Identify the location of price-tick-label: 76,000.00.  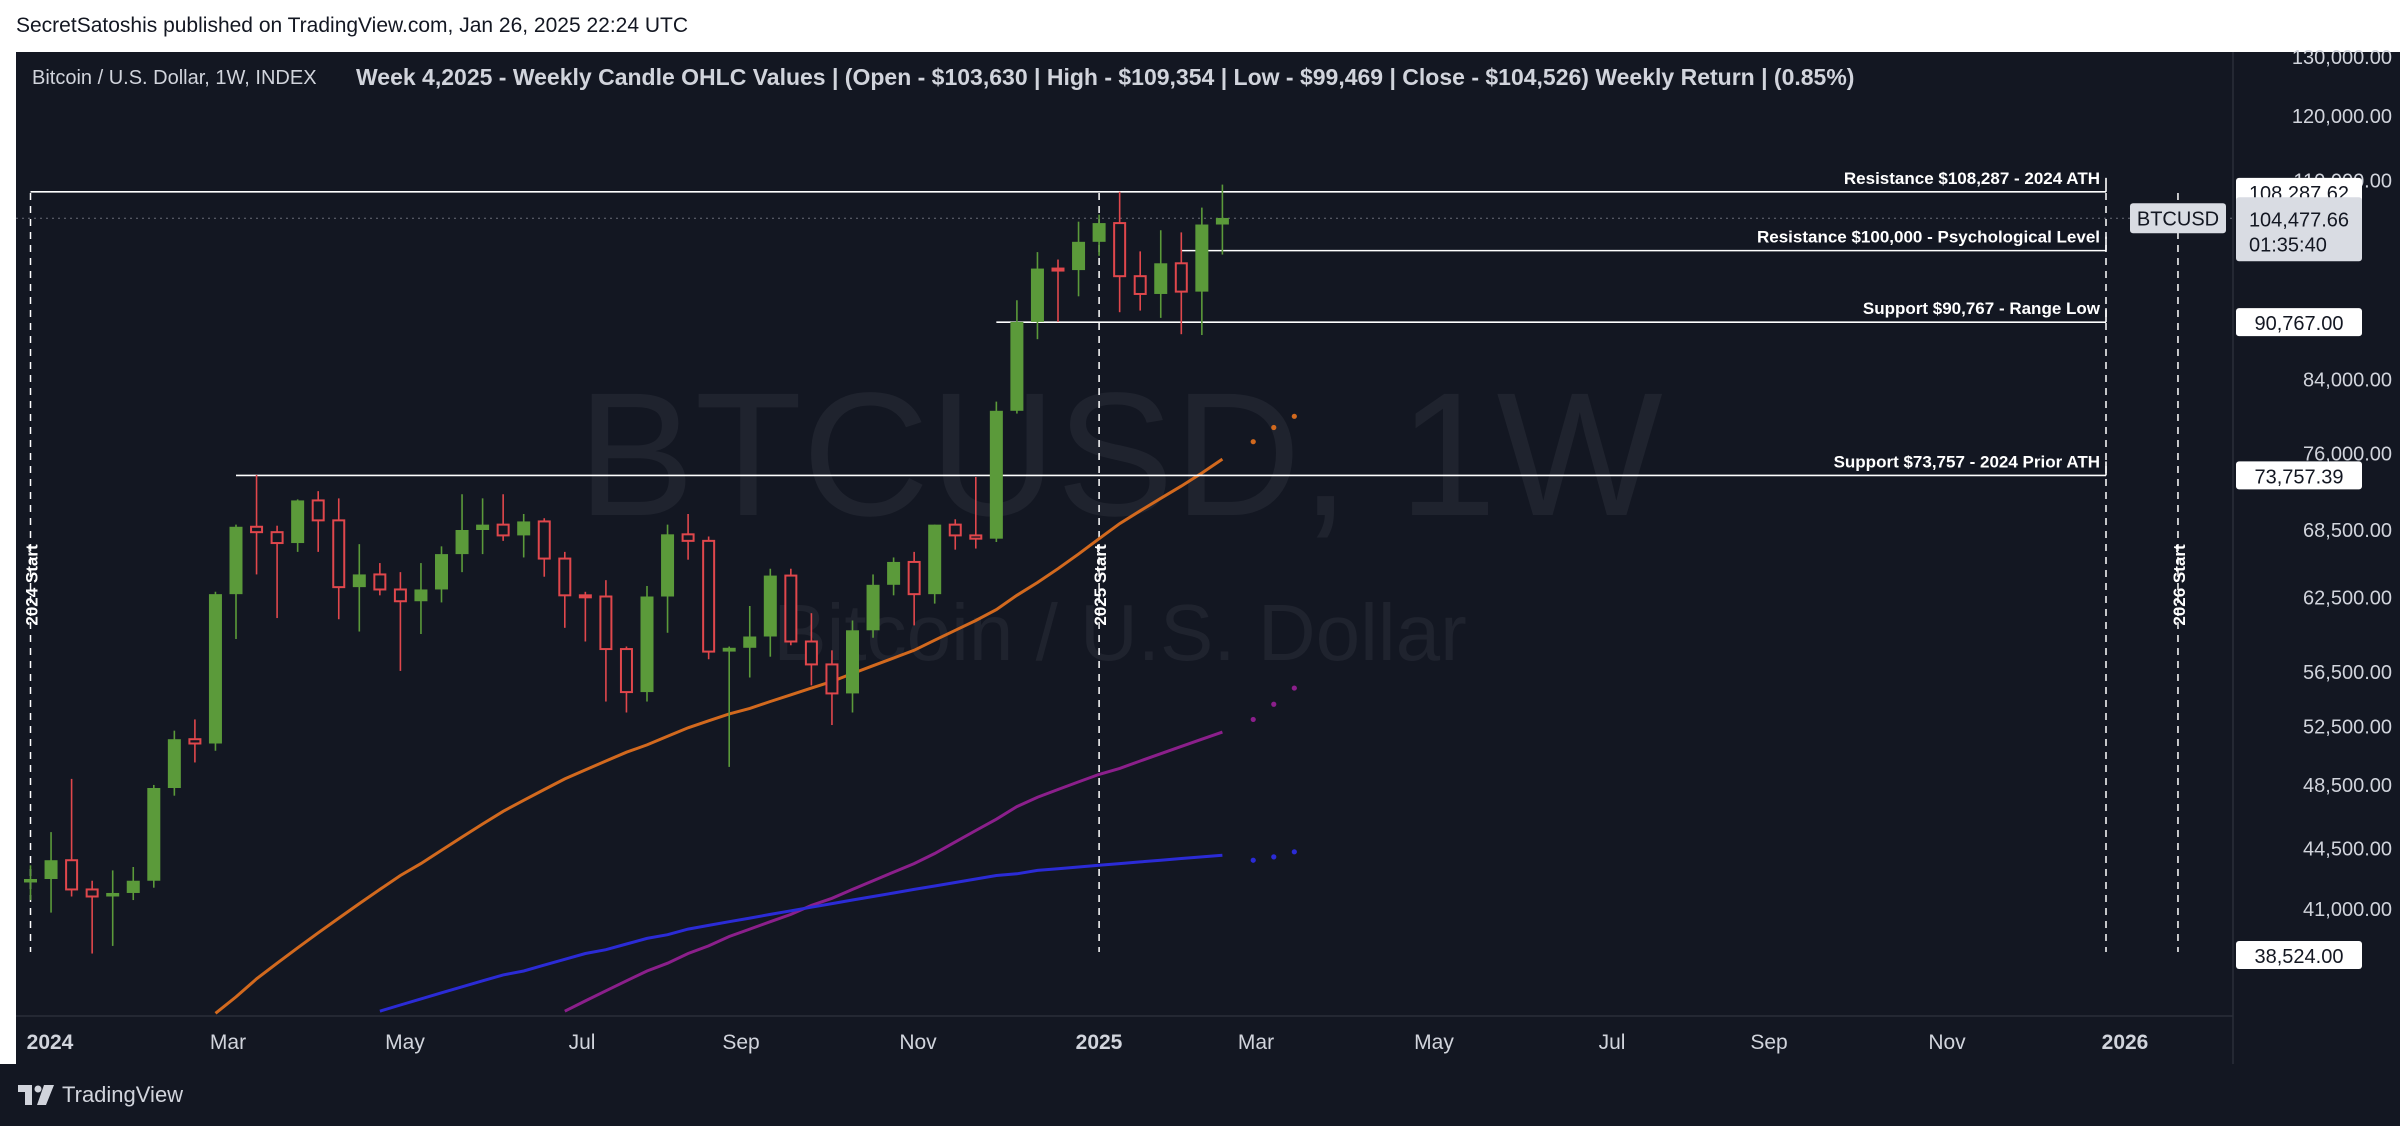
(2347, 454).